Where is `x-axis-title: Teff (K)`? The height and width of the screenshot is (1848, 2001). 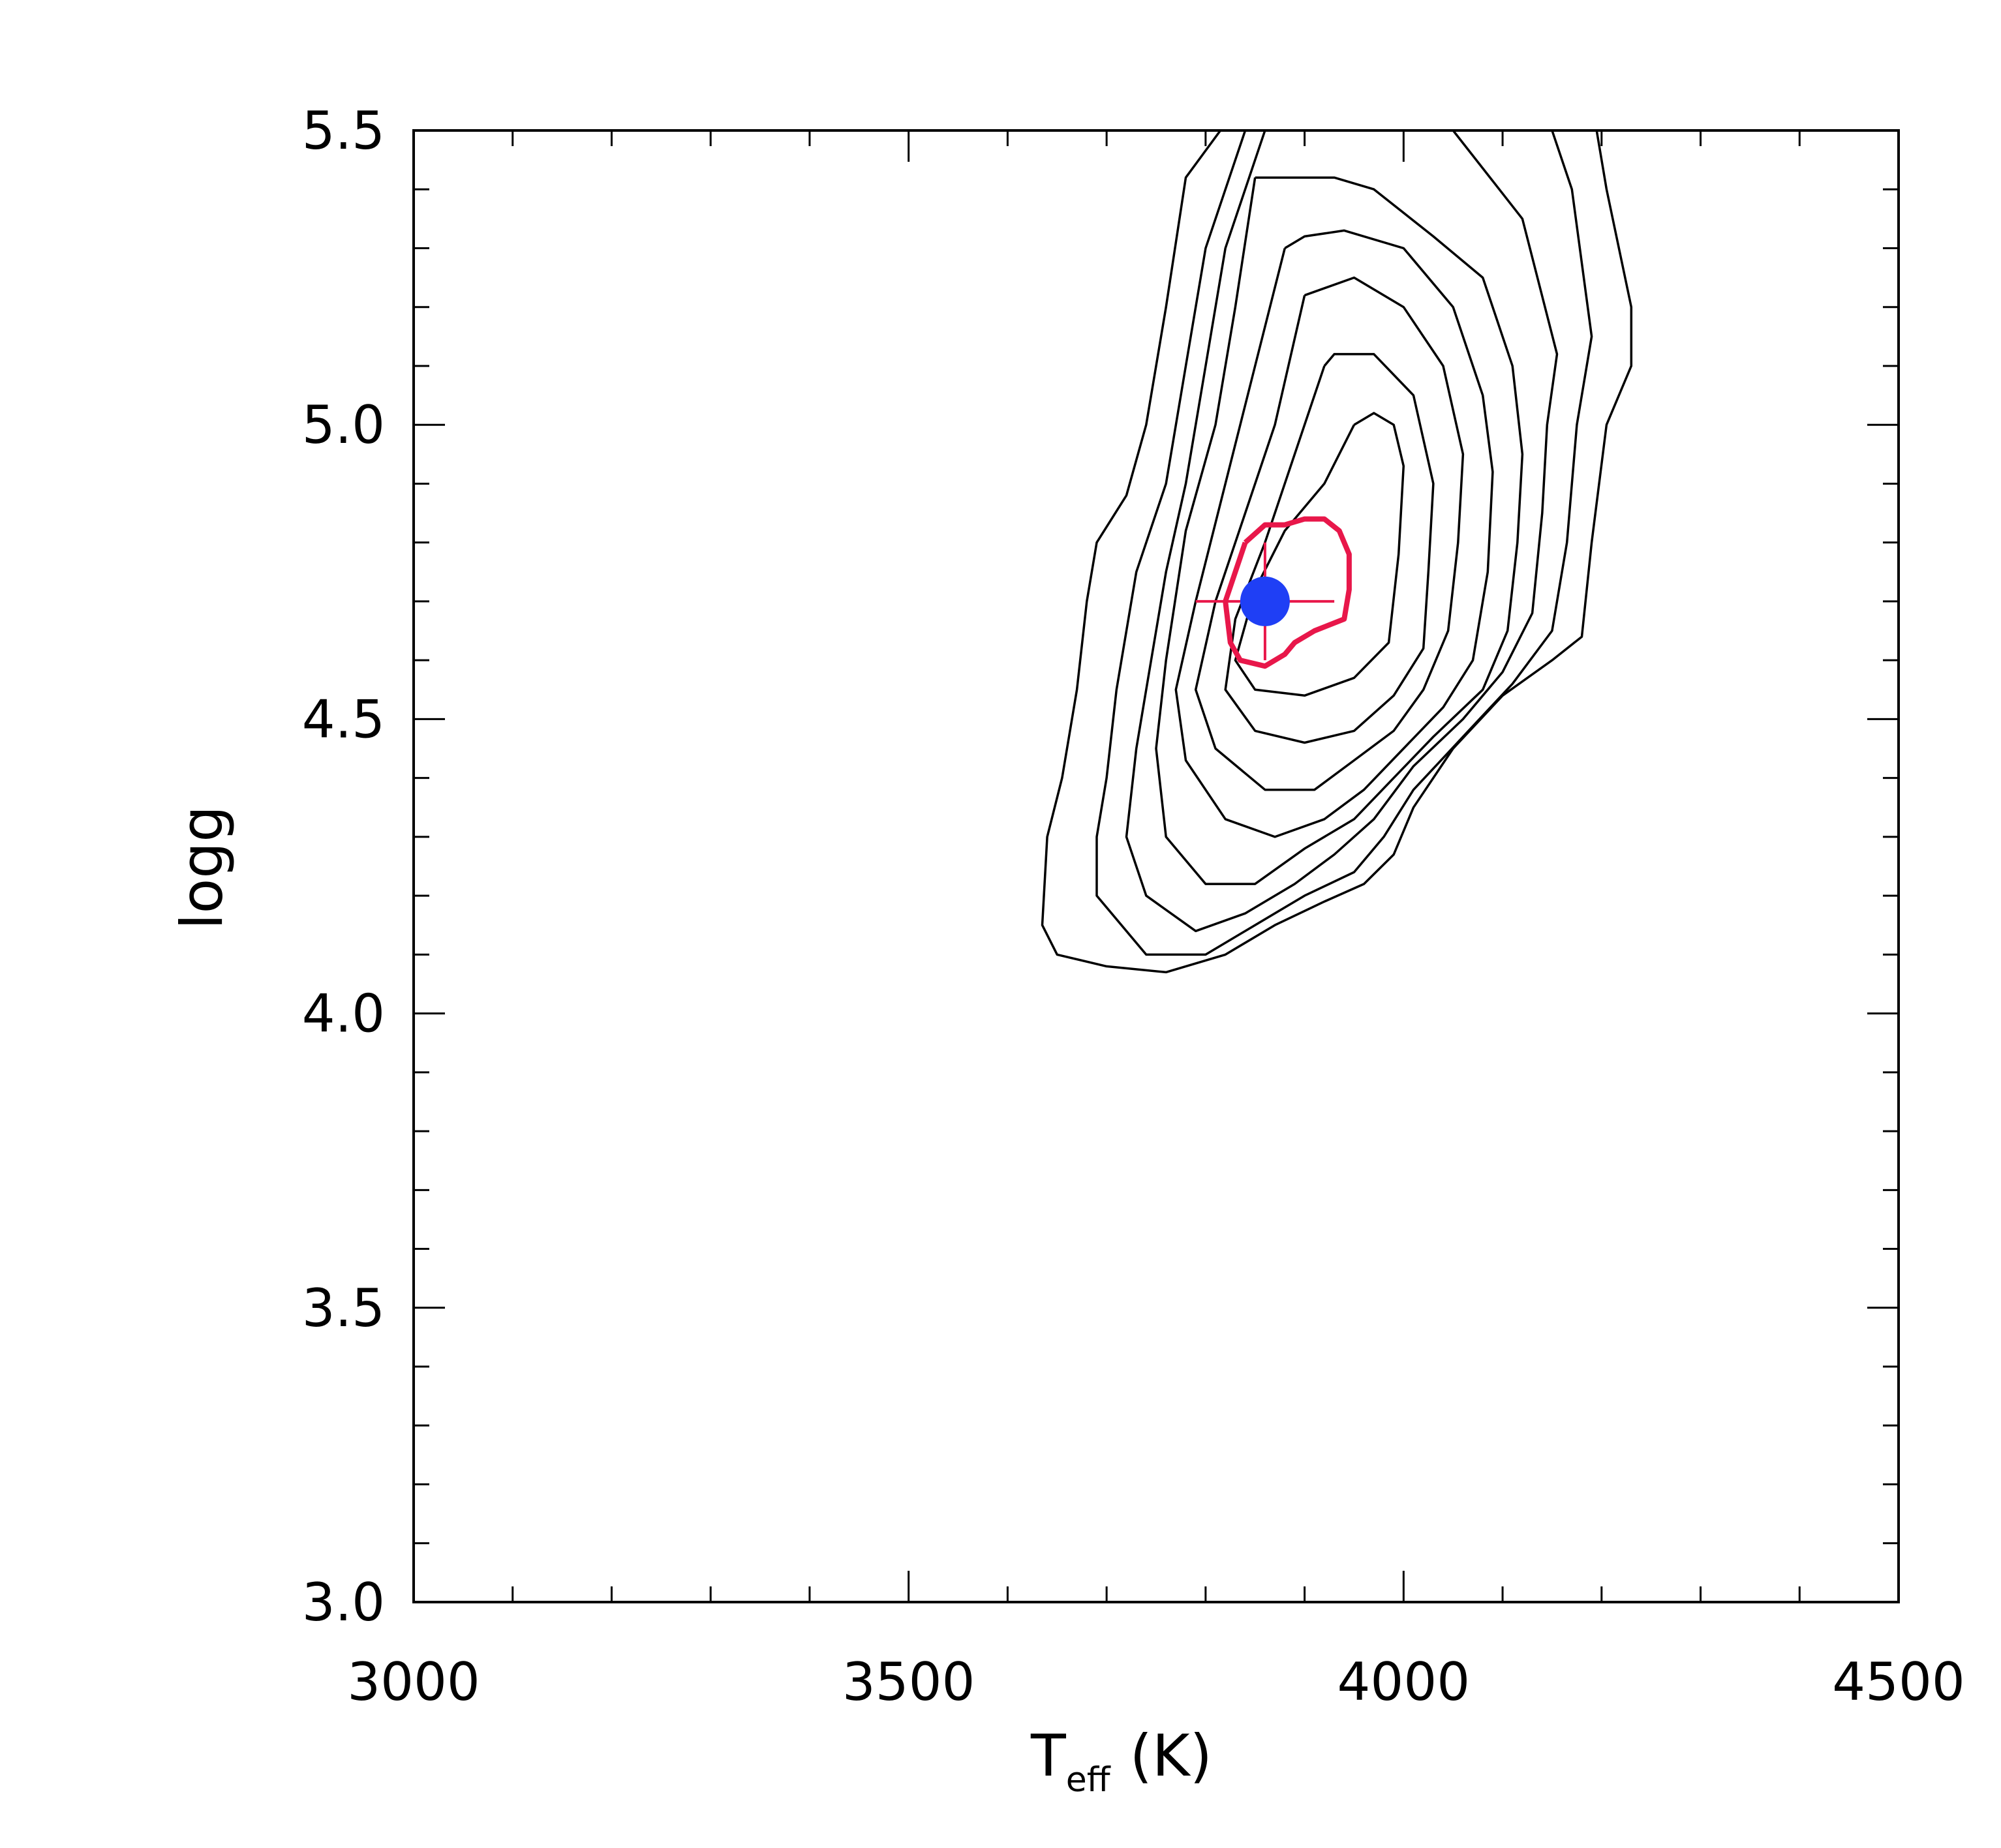
x-axis-title: Teff (K) is located at coordinates (1121, 1761).